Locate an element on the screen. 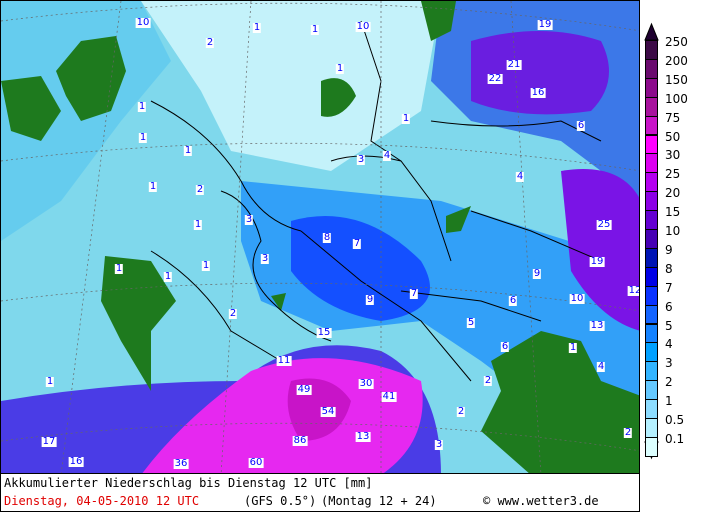 Image resolution: width=704 pixels, height=513 pixels. legend-level-label: 75 is located at coordinates (673, 117).